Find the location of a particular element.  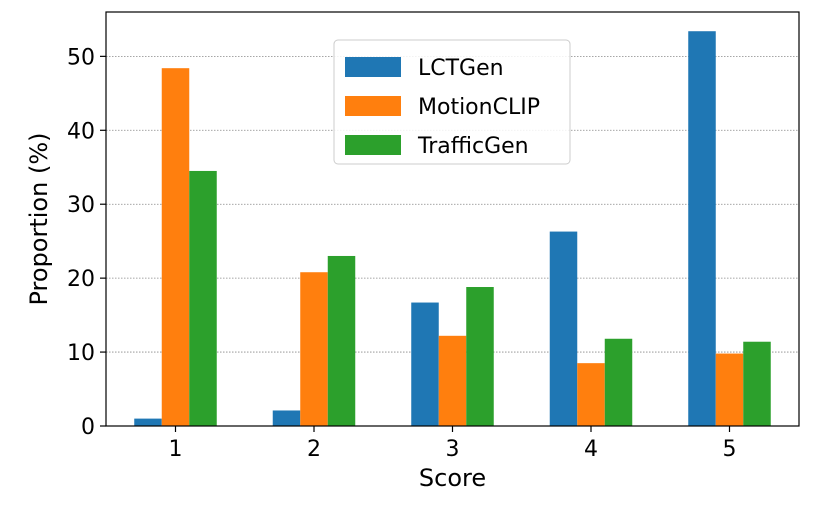

legend-label-lctgen: LCTGen is located at coordinates (461, 68).